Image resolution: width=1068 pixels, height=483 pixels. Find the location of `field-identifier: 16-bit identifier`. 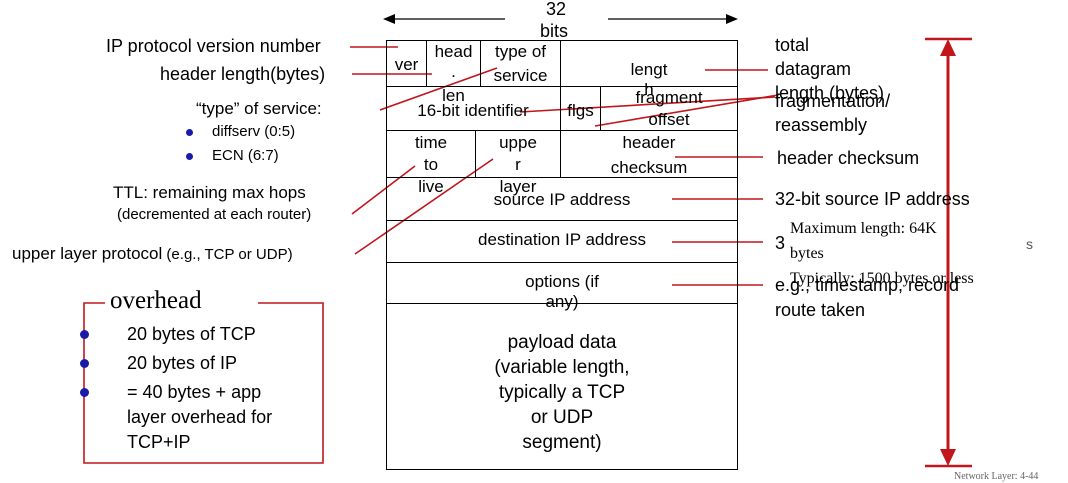

field-identifier: 16-bit identifier is located at coordinates (473, 110).